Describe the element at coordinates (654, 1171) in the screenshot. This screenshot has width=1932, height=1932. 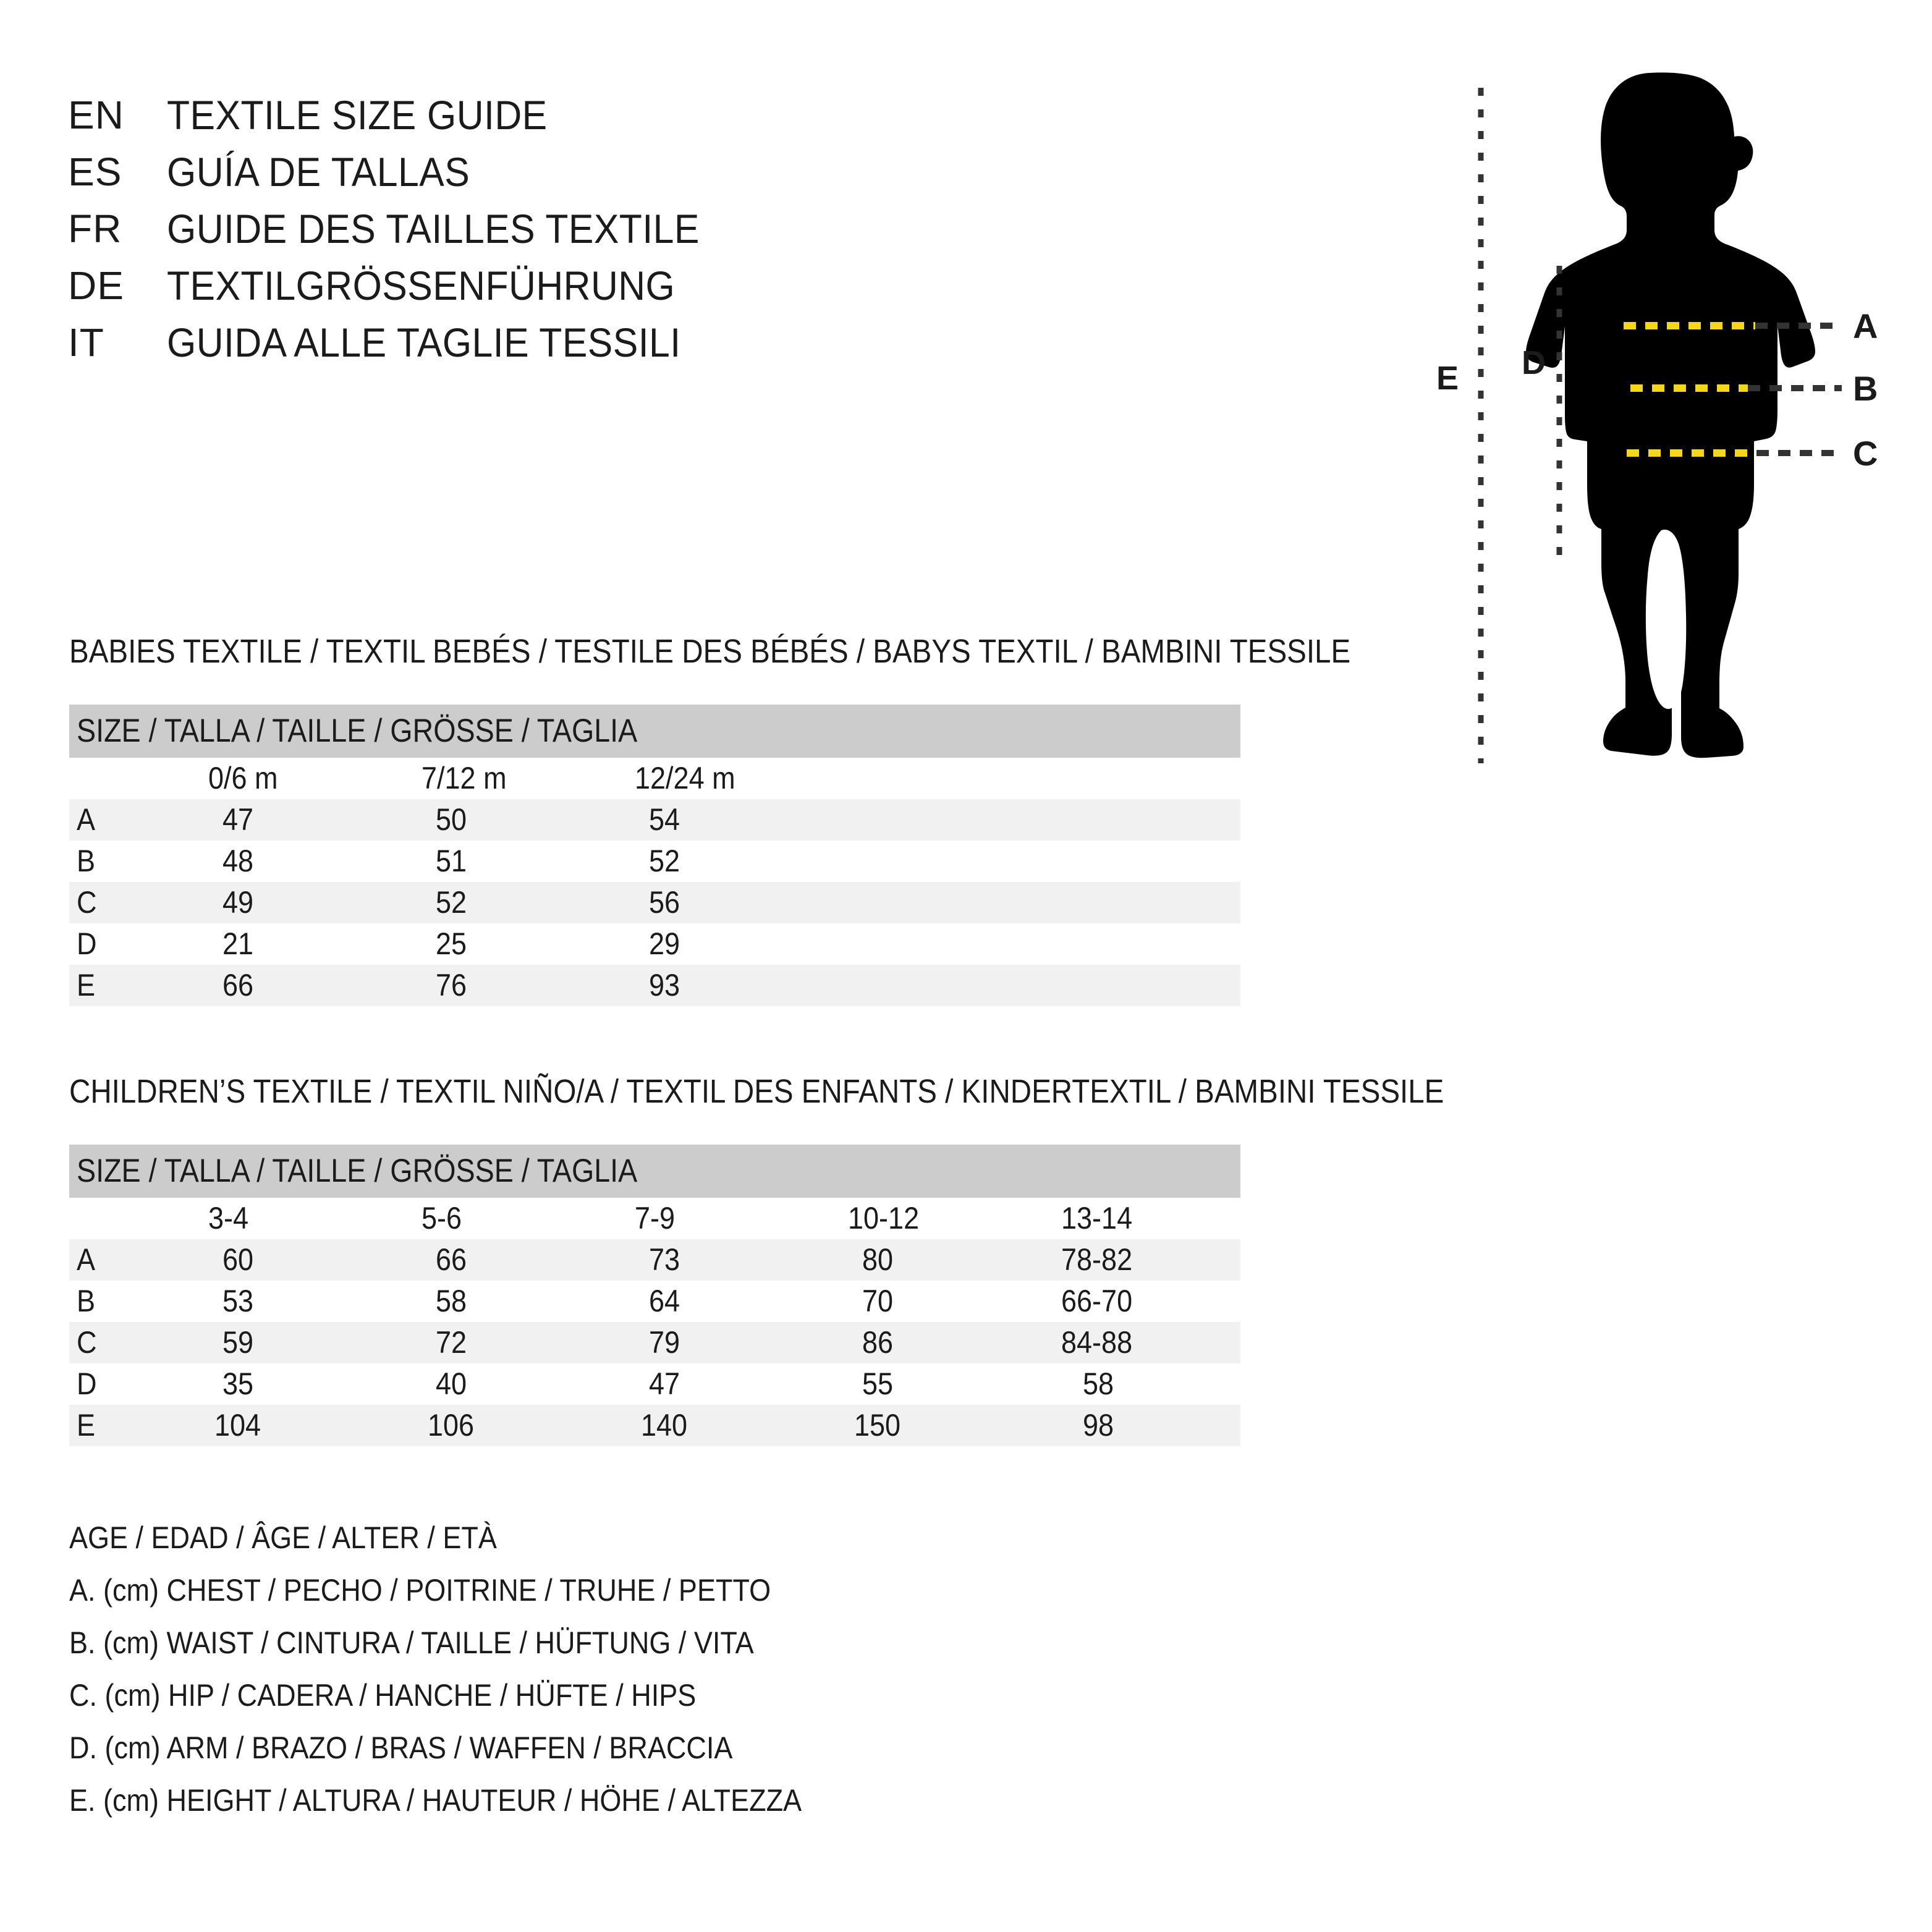
I see `children-table-header-band: SIZE / TALLA / TAILLE / GRÖSSE / TAGLIA` at that location.